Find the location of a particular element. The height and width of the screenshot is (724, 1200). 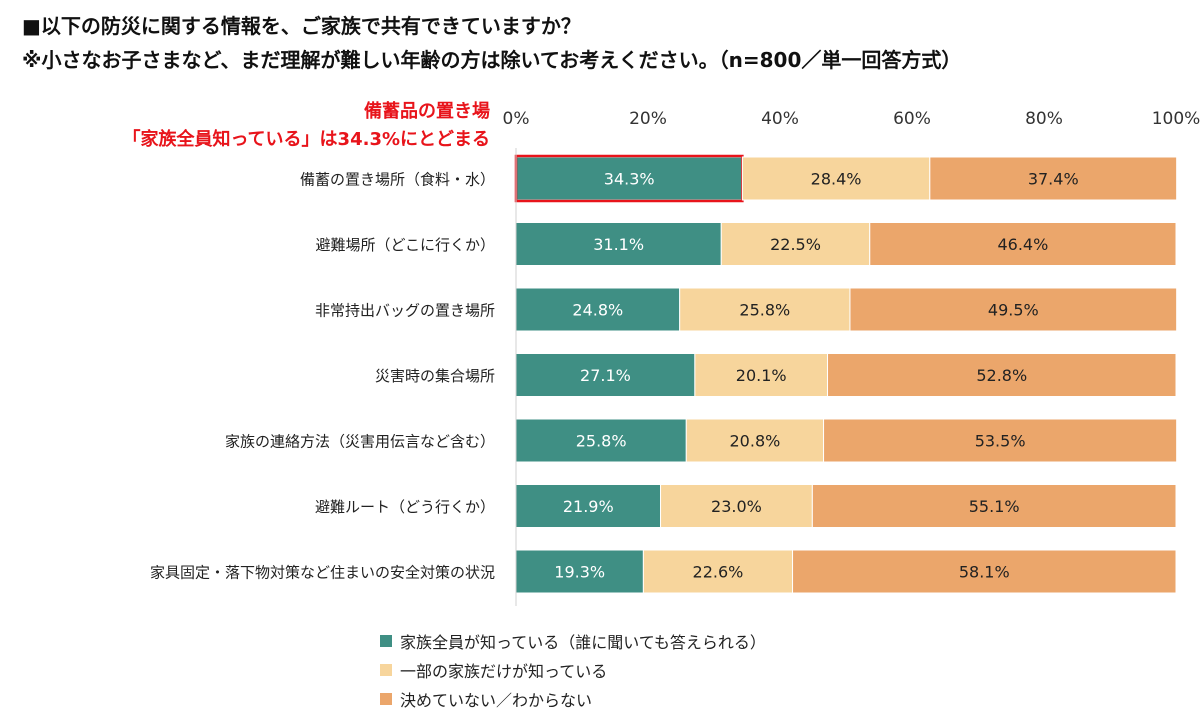

annotation-line-1: 備蓄品の置き場 is located at coordinates (427, 111).